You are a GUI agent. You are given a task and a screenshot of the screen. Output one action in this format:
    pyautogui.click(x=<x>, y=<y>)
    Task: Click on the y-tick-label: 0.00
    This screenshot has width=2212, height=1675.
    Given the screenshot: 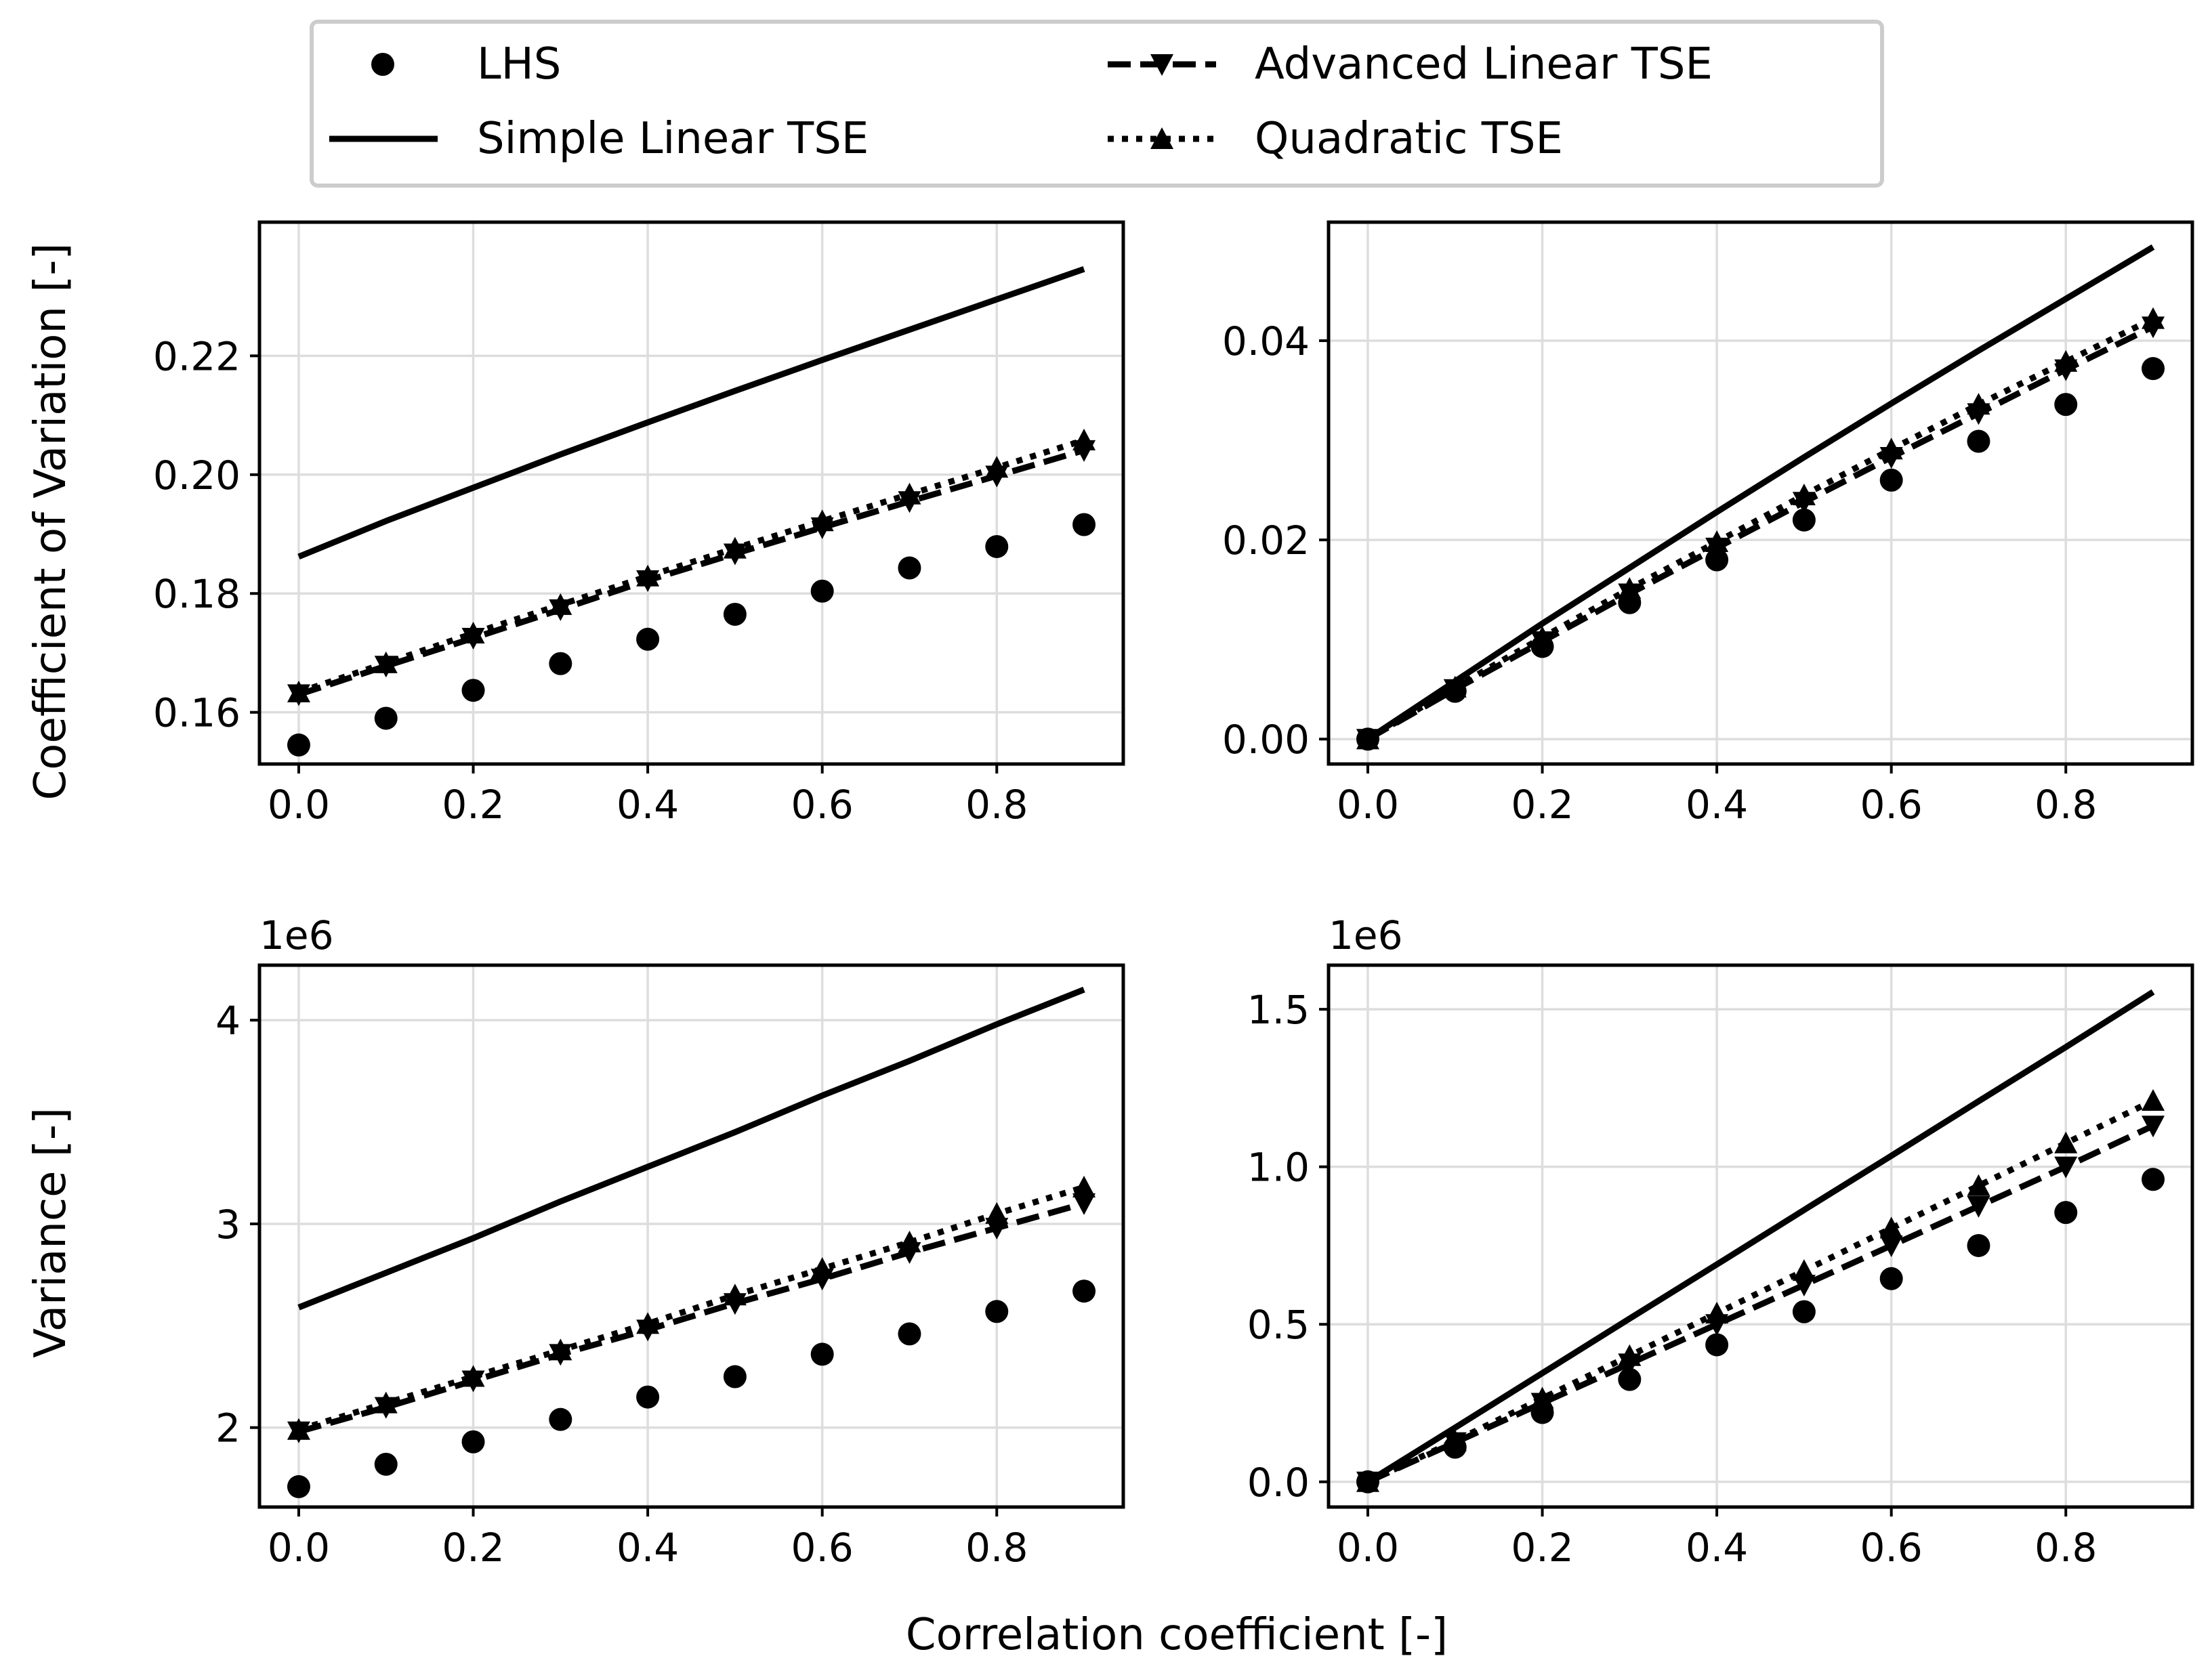 What is the action you would take?
    pyautogui.click(x=1266, y=740)
    